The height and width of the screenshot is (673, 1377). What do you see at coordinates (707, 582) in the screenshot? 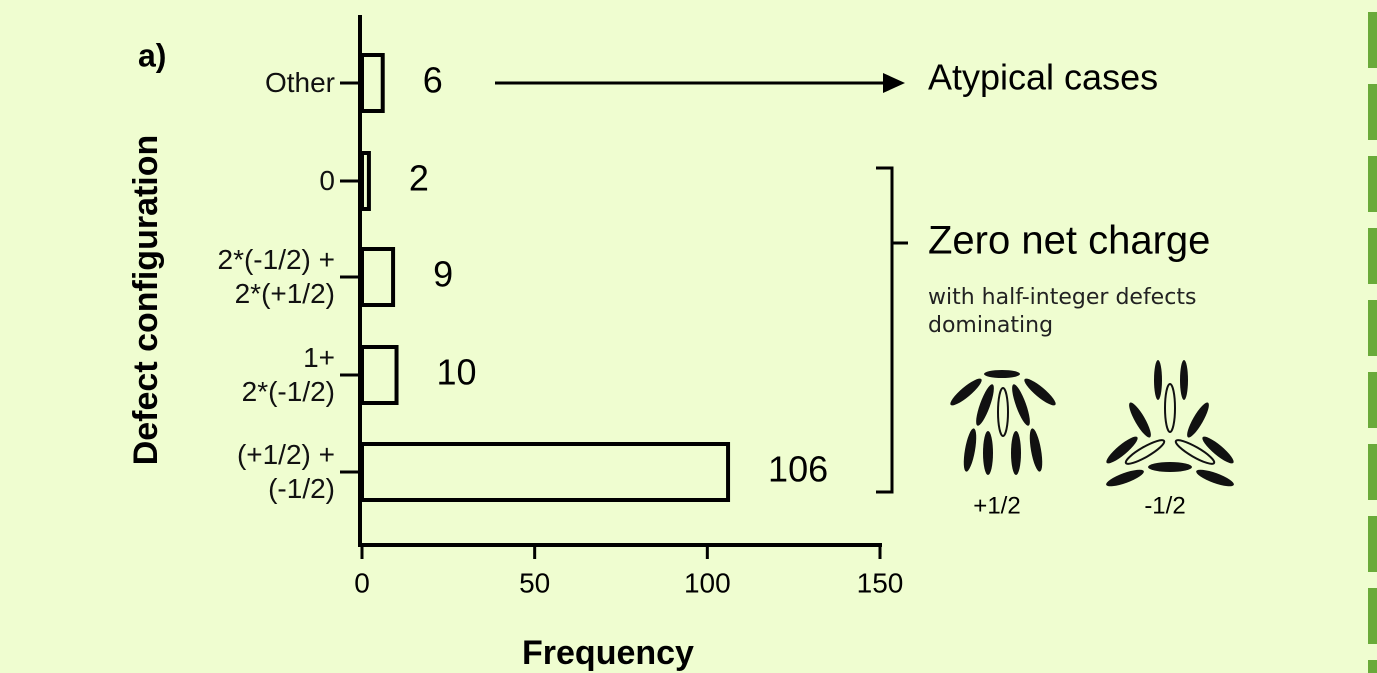
I see `x-tick-label: 100` at bounding box center [707, 582].